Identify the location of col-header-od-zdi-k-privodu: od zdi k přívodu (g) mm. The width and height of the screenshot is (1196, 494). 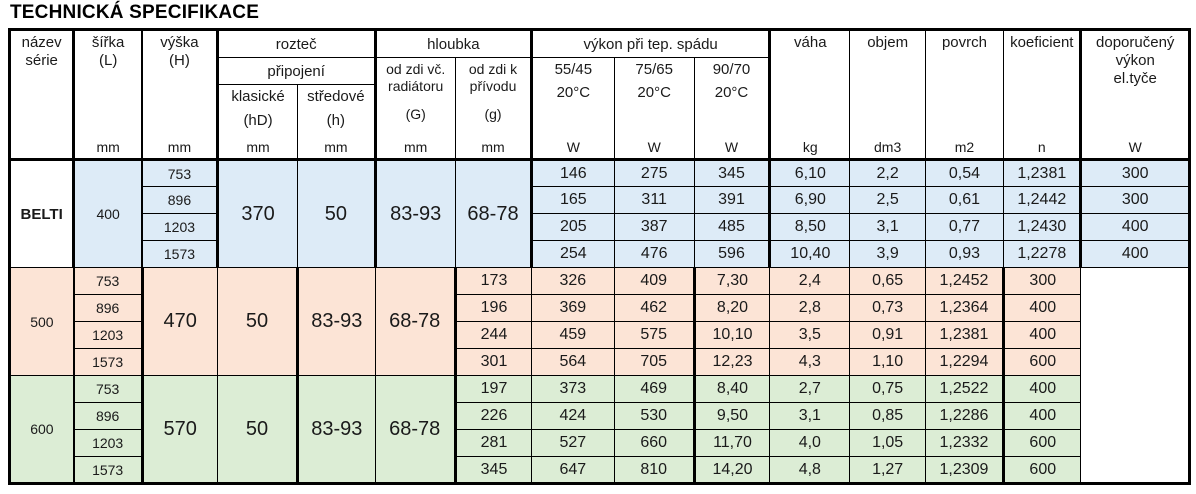
(494, 108).